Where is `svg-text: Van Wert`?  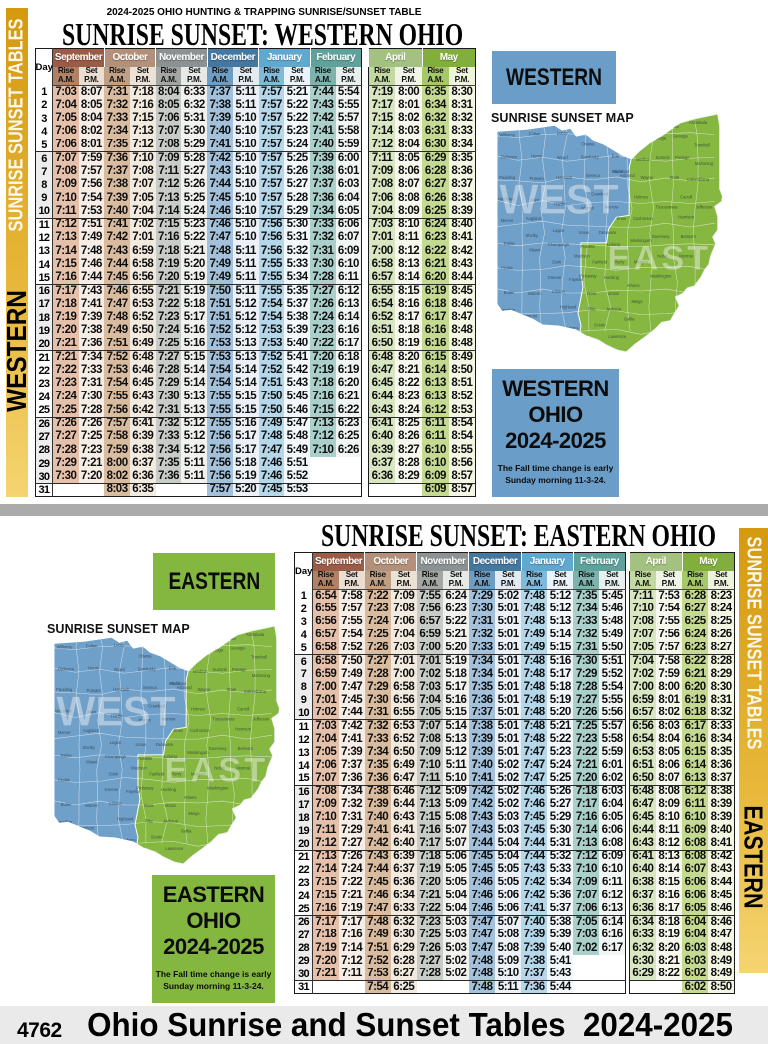 svg-text: Van Wert is located at coordinates (64, 711).